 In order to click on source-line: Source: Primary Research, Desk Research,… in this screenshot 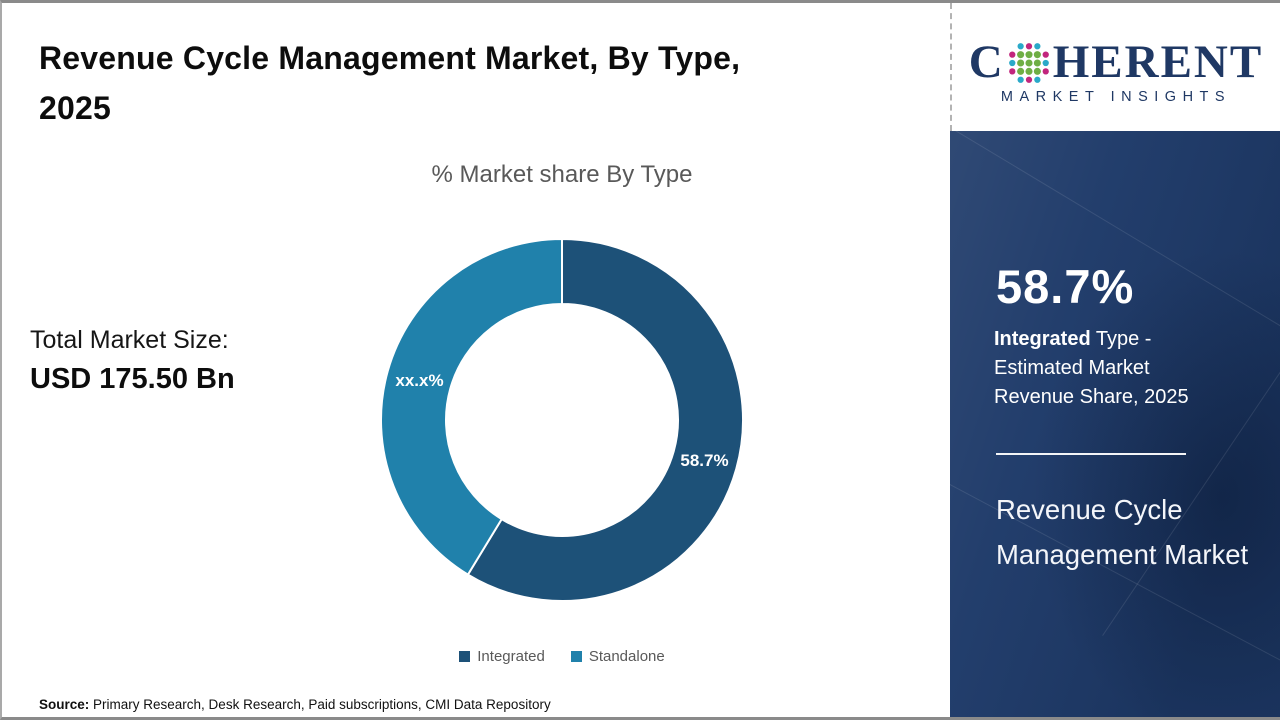, I will do `click(295, 704)`.